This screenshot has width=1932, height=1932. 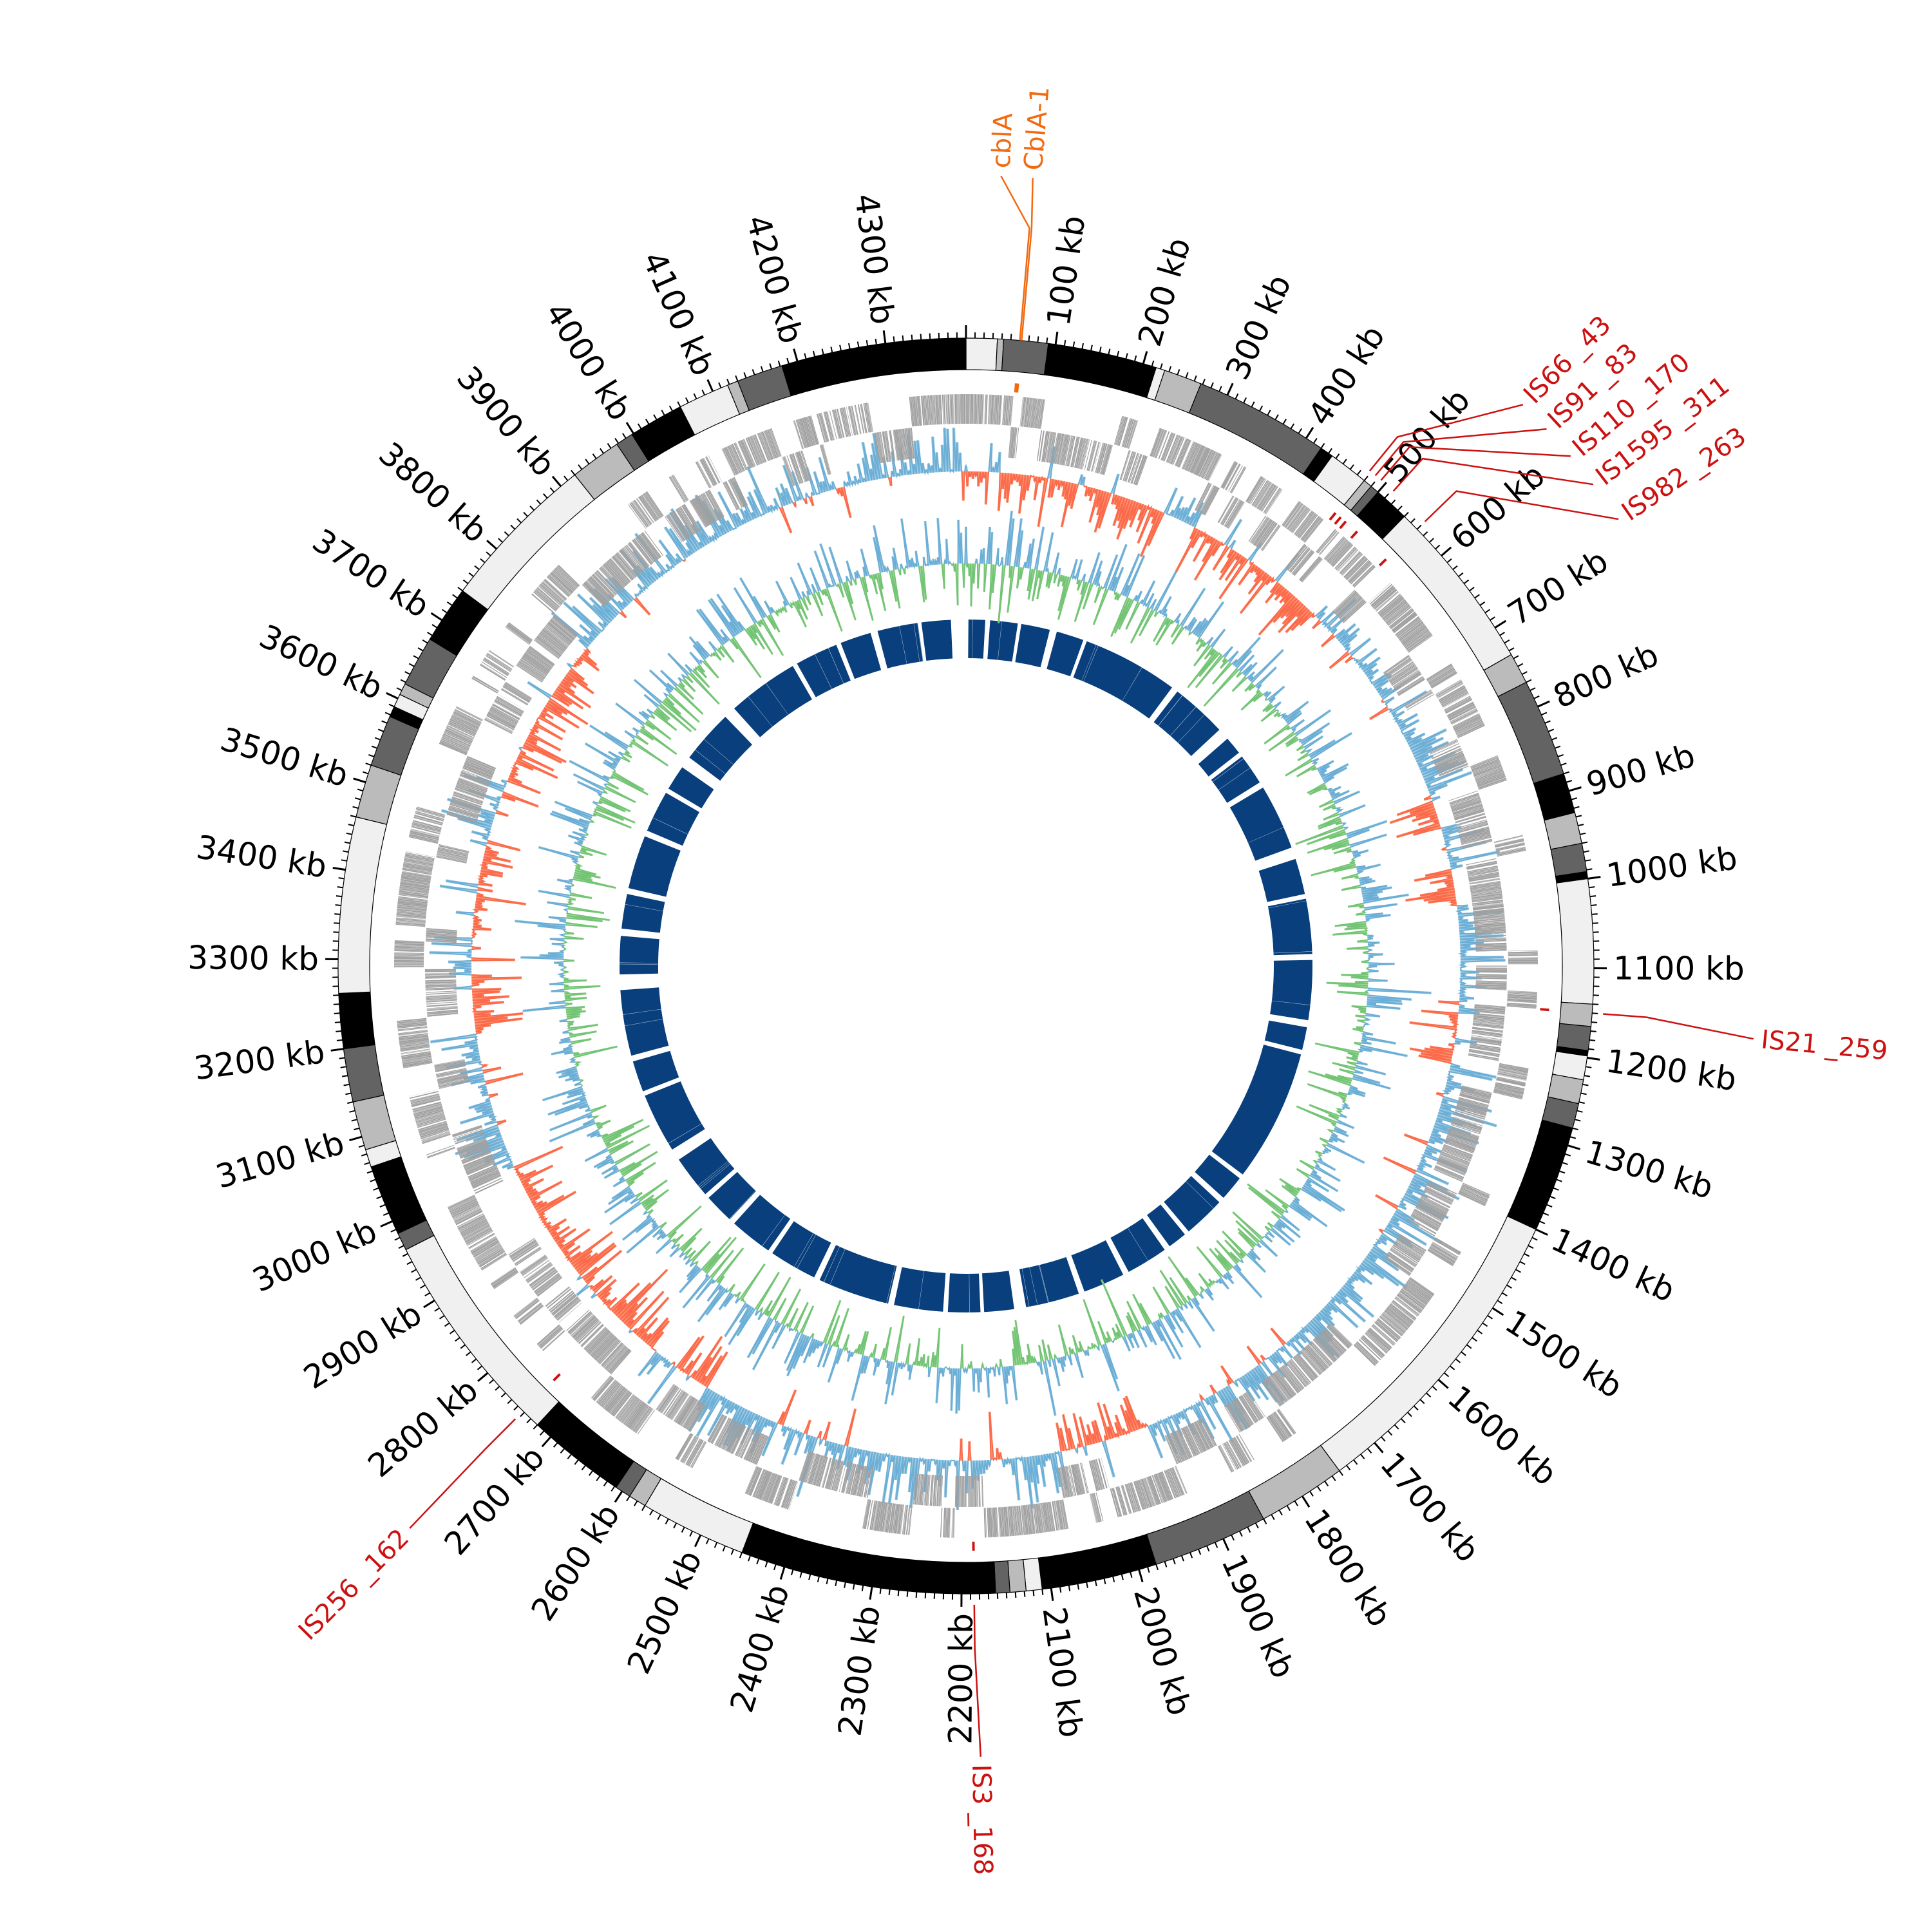 What do you see at coordinates (1671, 1070) in the screenshot?
I see `tick-label: 1200 kb` at bounding box center [1671, 1070].